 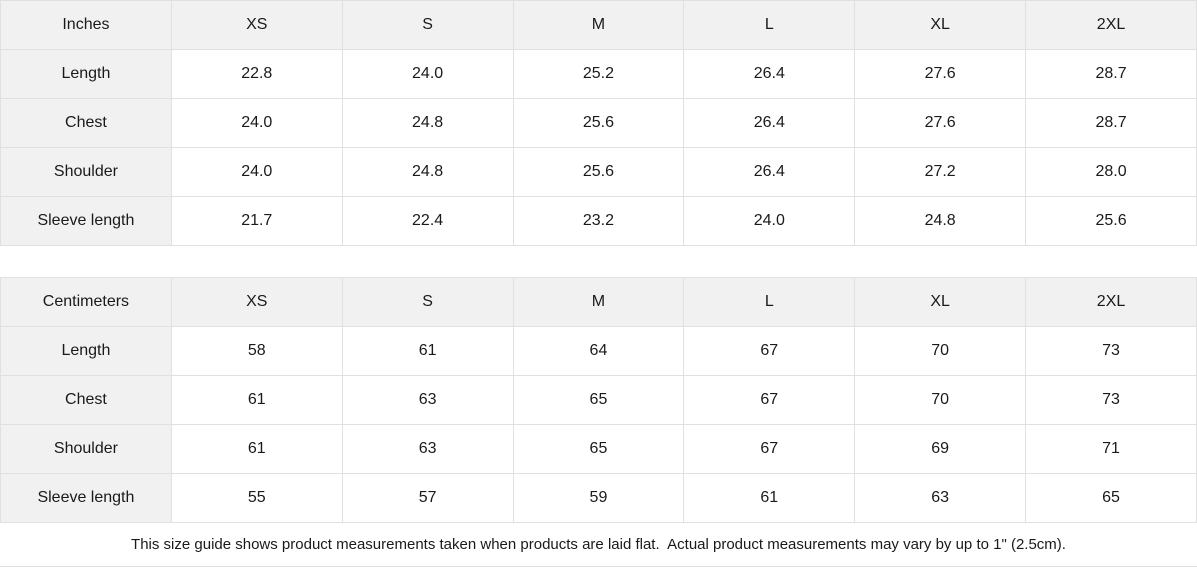 What do you see at coordinates (427, 221) in the screenshot?
I see `size-value-cell: 22.4` at bounding box center [427, 221].